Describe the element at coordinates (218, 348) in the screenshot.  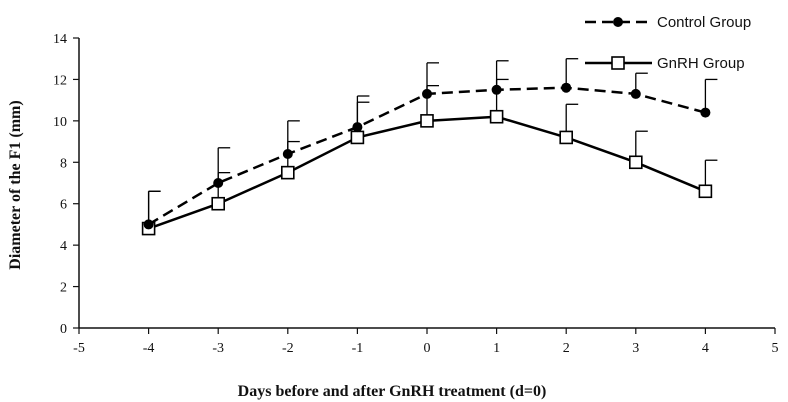
I see `x-tick-label: -3` at that location.